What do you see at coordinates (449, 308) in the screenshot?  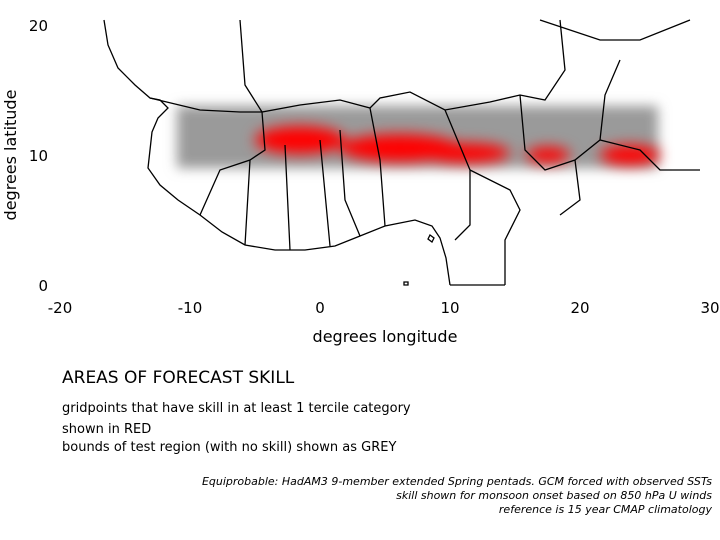 I see `x-tick-label: 10` at bounding box center [449, 308].